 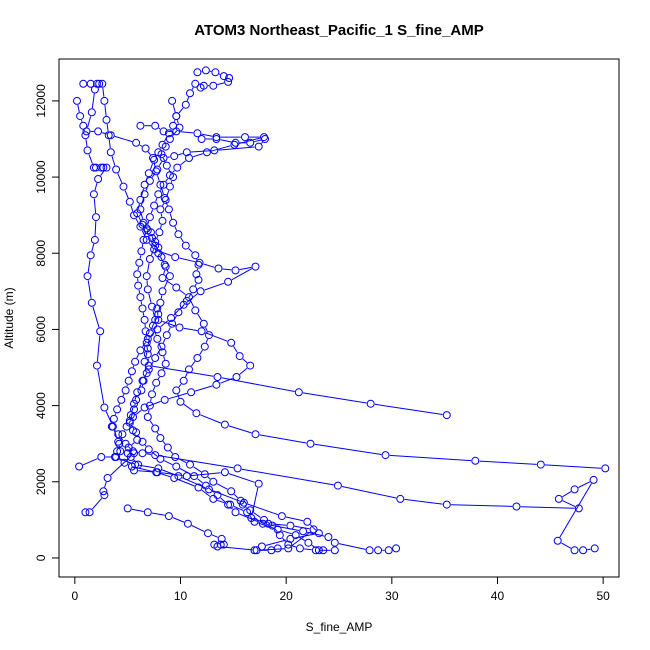 What do you see at coordinates (41, 101) in the screenshot?
I see `y-tick-label: 12000` at bounding box center [41, 101].